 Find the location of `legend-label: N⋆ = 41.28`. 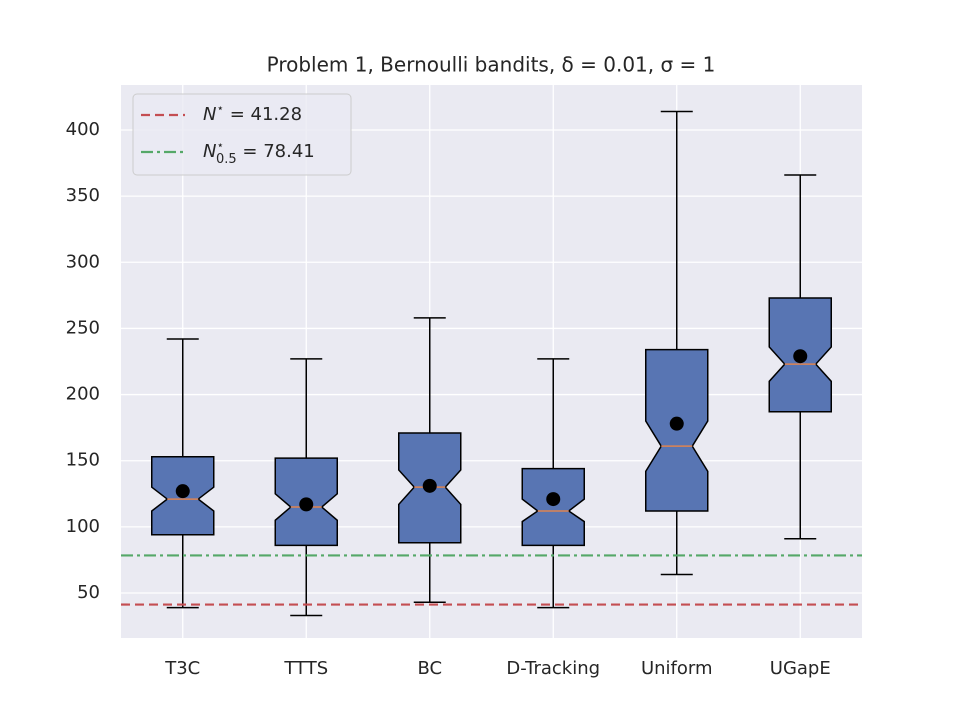

legend-label: N⋆ = 41.28 is located at coordinates (252, 113).